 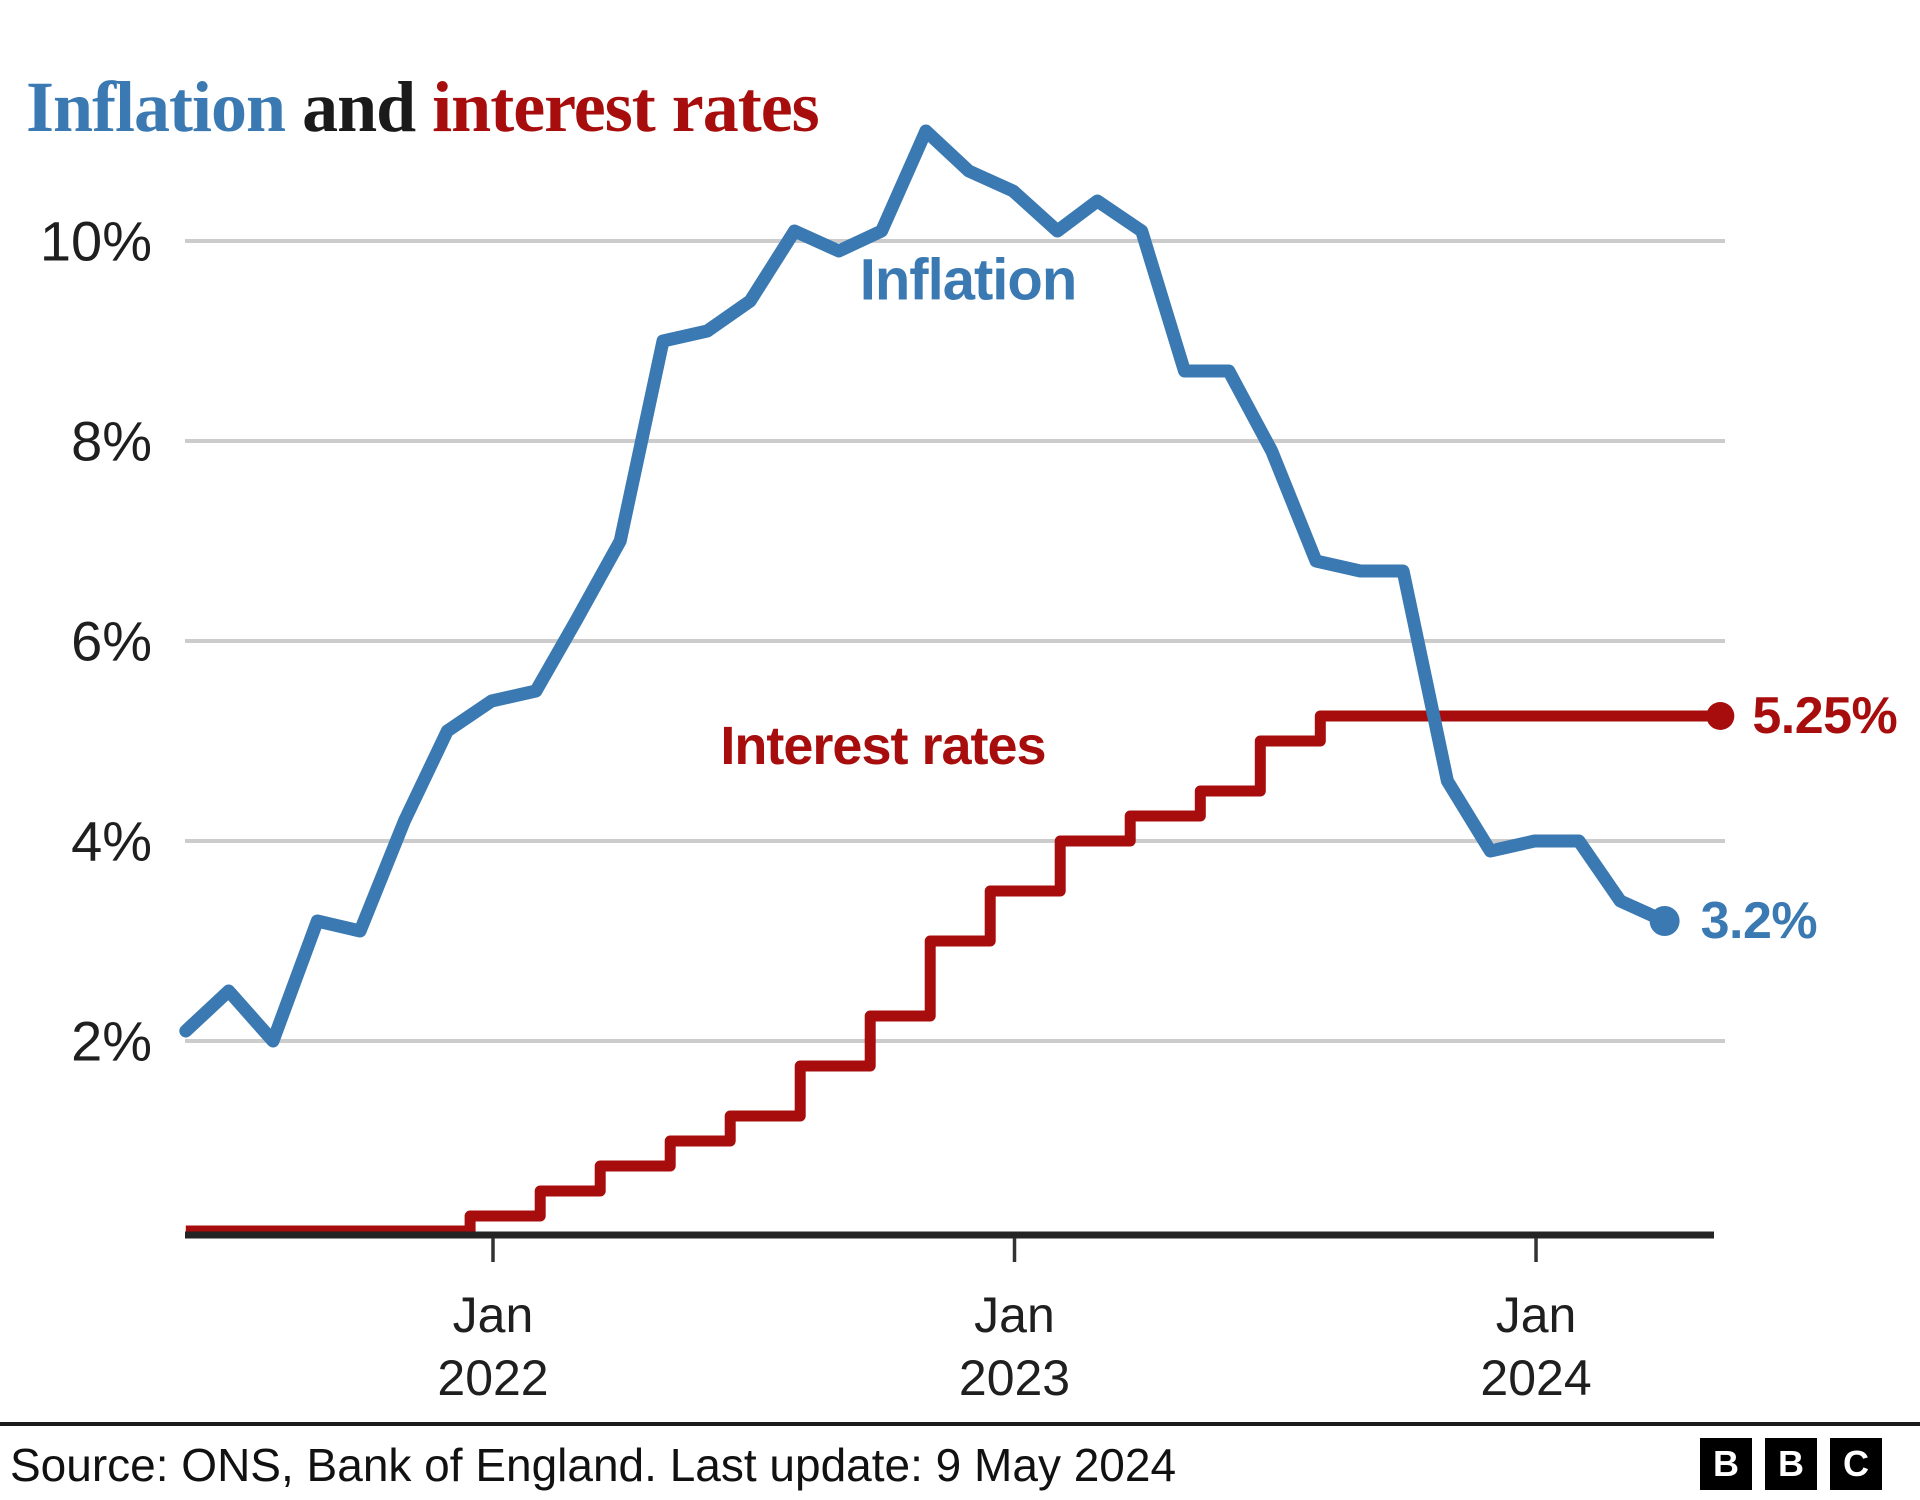 I want to click on y-tick-label-6pct: 6%, so click(x=111, y=641).